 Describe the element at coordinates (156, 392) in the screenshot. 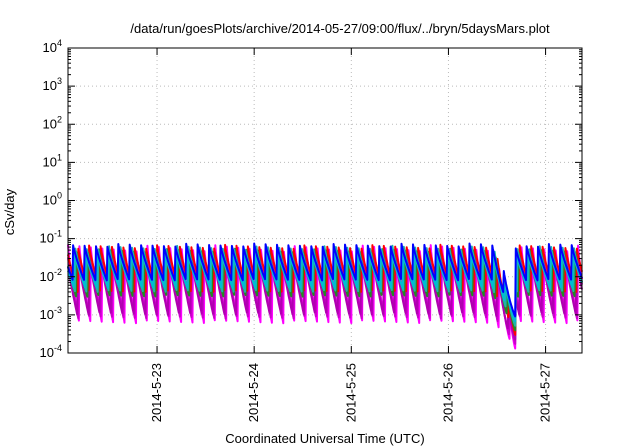

I see `x-tick-label: 2014-5-23` at that location.